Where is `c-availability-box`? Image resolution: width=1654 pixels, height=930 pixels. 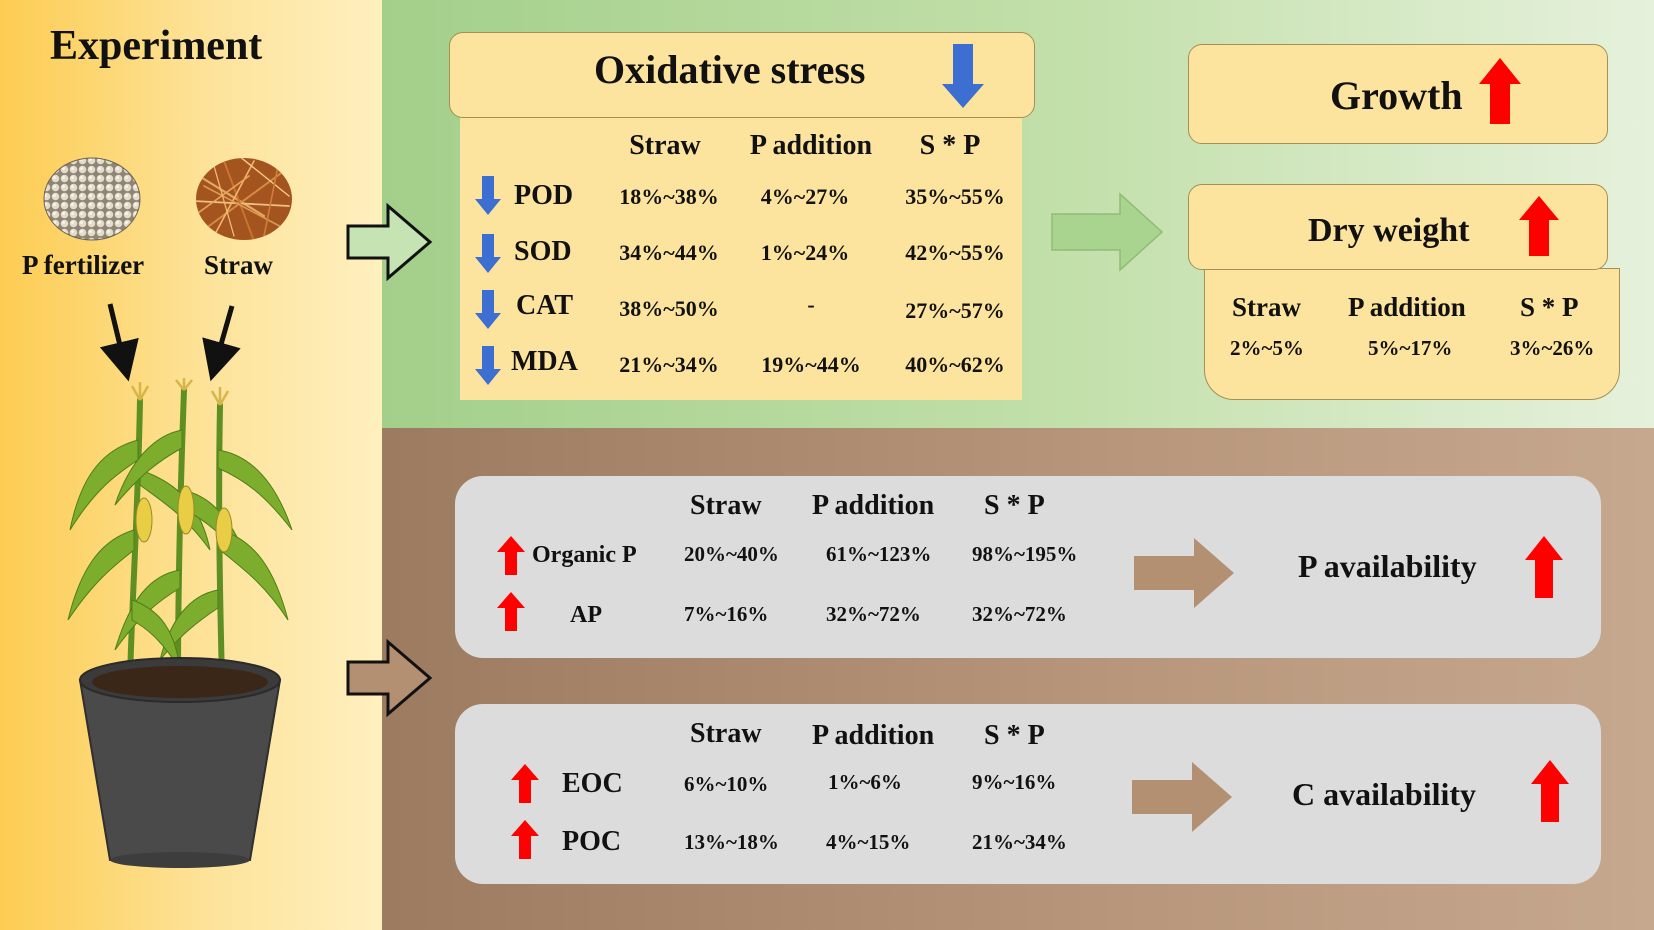
c-availability-box is located at coordinates (1028, 794).